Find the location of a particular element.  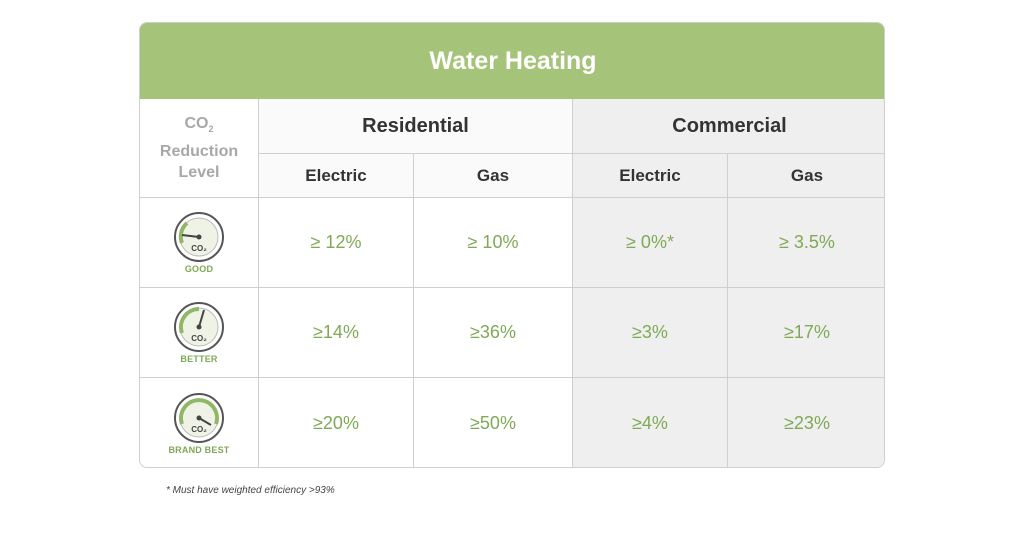

level-badge-good: CO₂ GOOD is located at coordinates (199, 243).